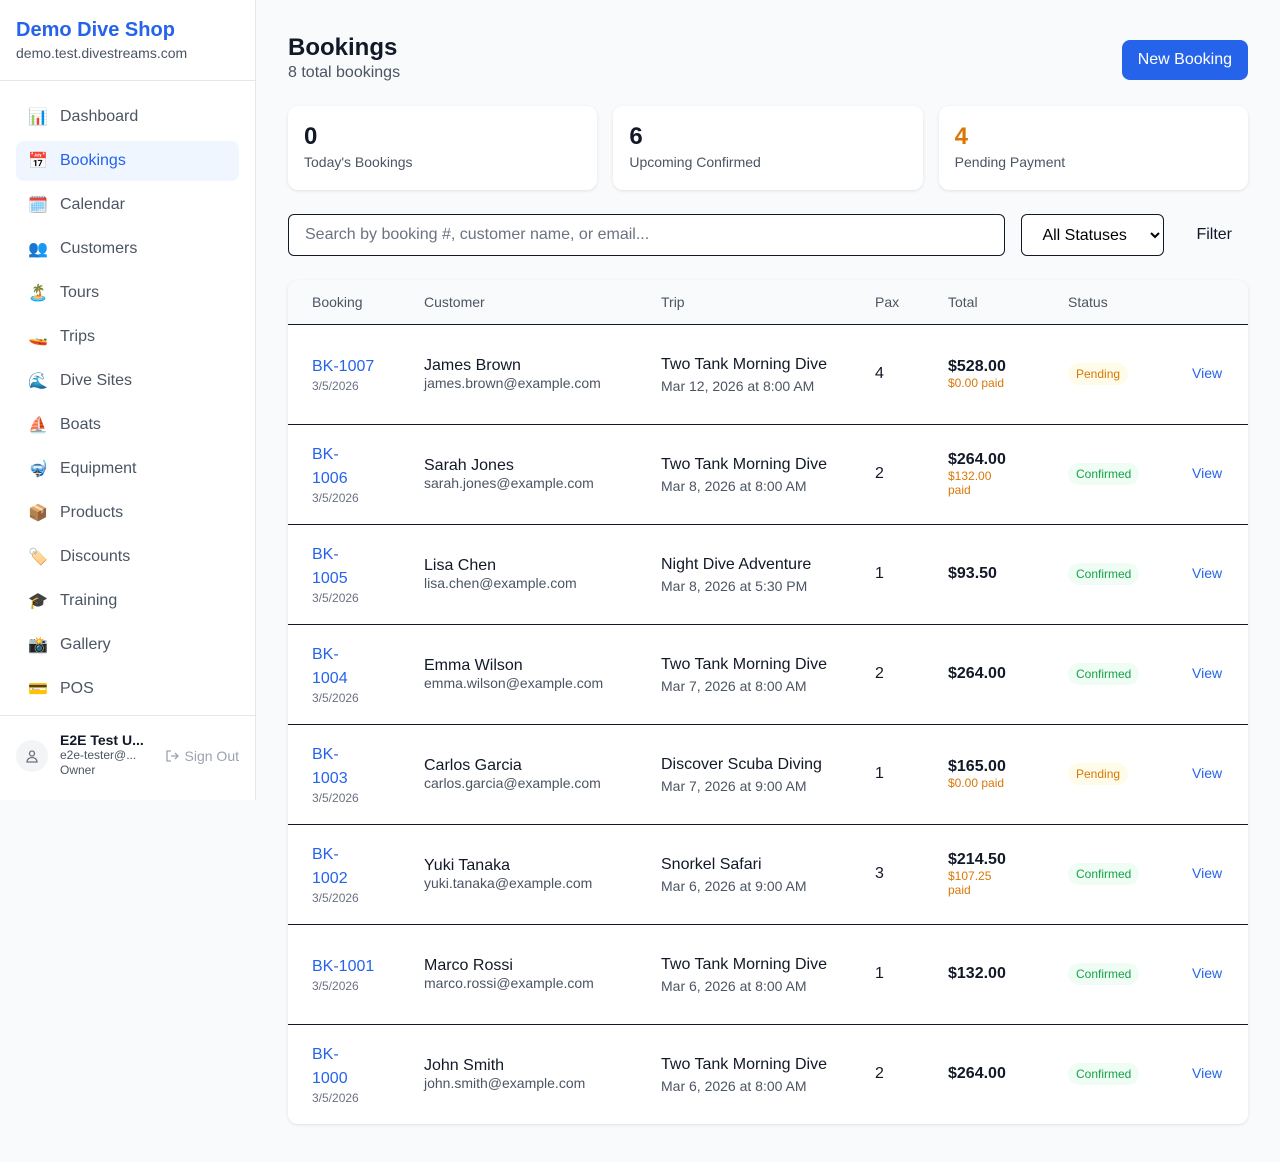  Describe the element at coordinates (127, 249) in the screenshot. I see `sidebar-item-customers: 👥 Customers` at that location.